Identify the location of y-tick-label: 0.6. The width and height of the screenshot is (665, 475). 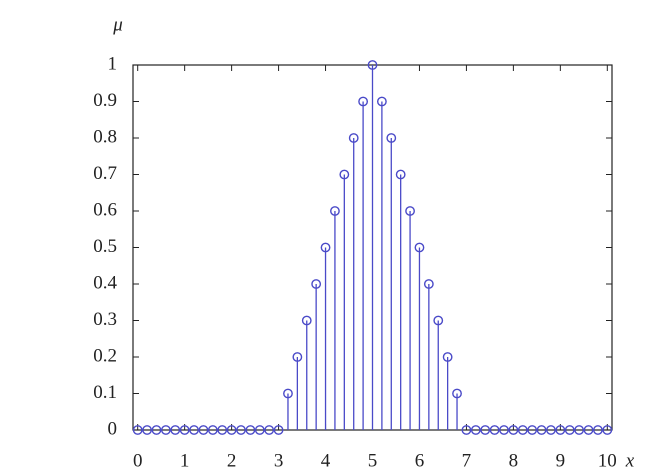
(105, 209).